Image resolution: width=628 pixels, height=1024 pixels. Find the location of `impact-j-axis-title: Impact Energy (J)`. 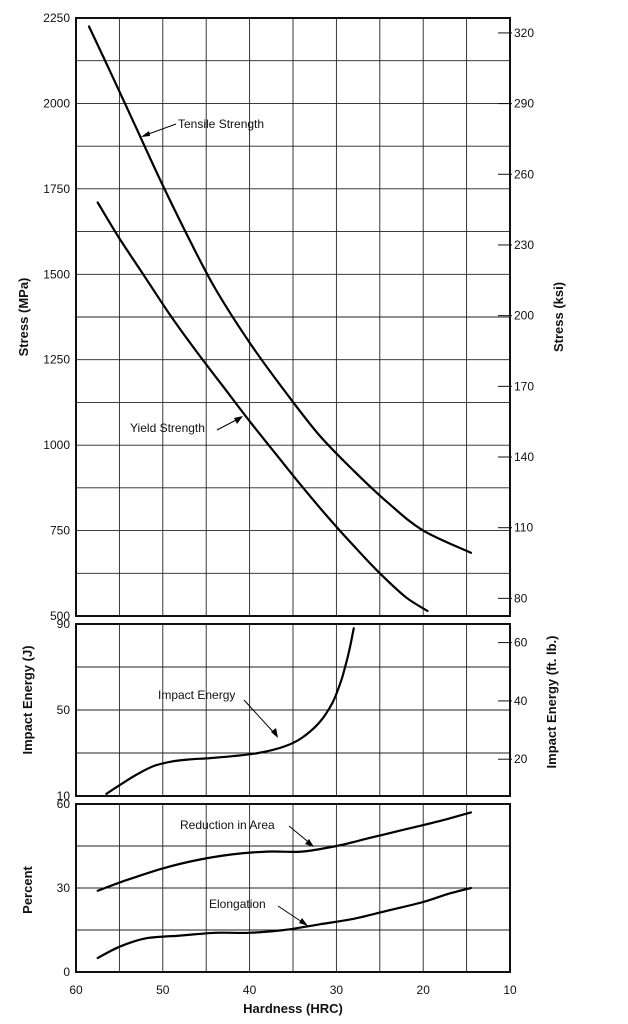

impact-j-axis-title: Impact Energy (J) is located at coordinates (27, 699).